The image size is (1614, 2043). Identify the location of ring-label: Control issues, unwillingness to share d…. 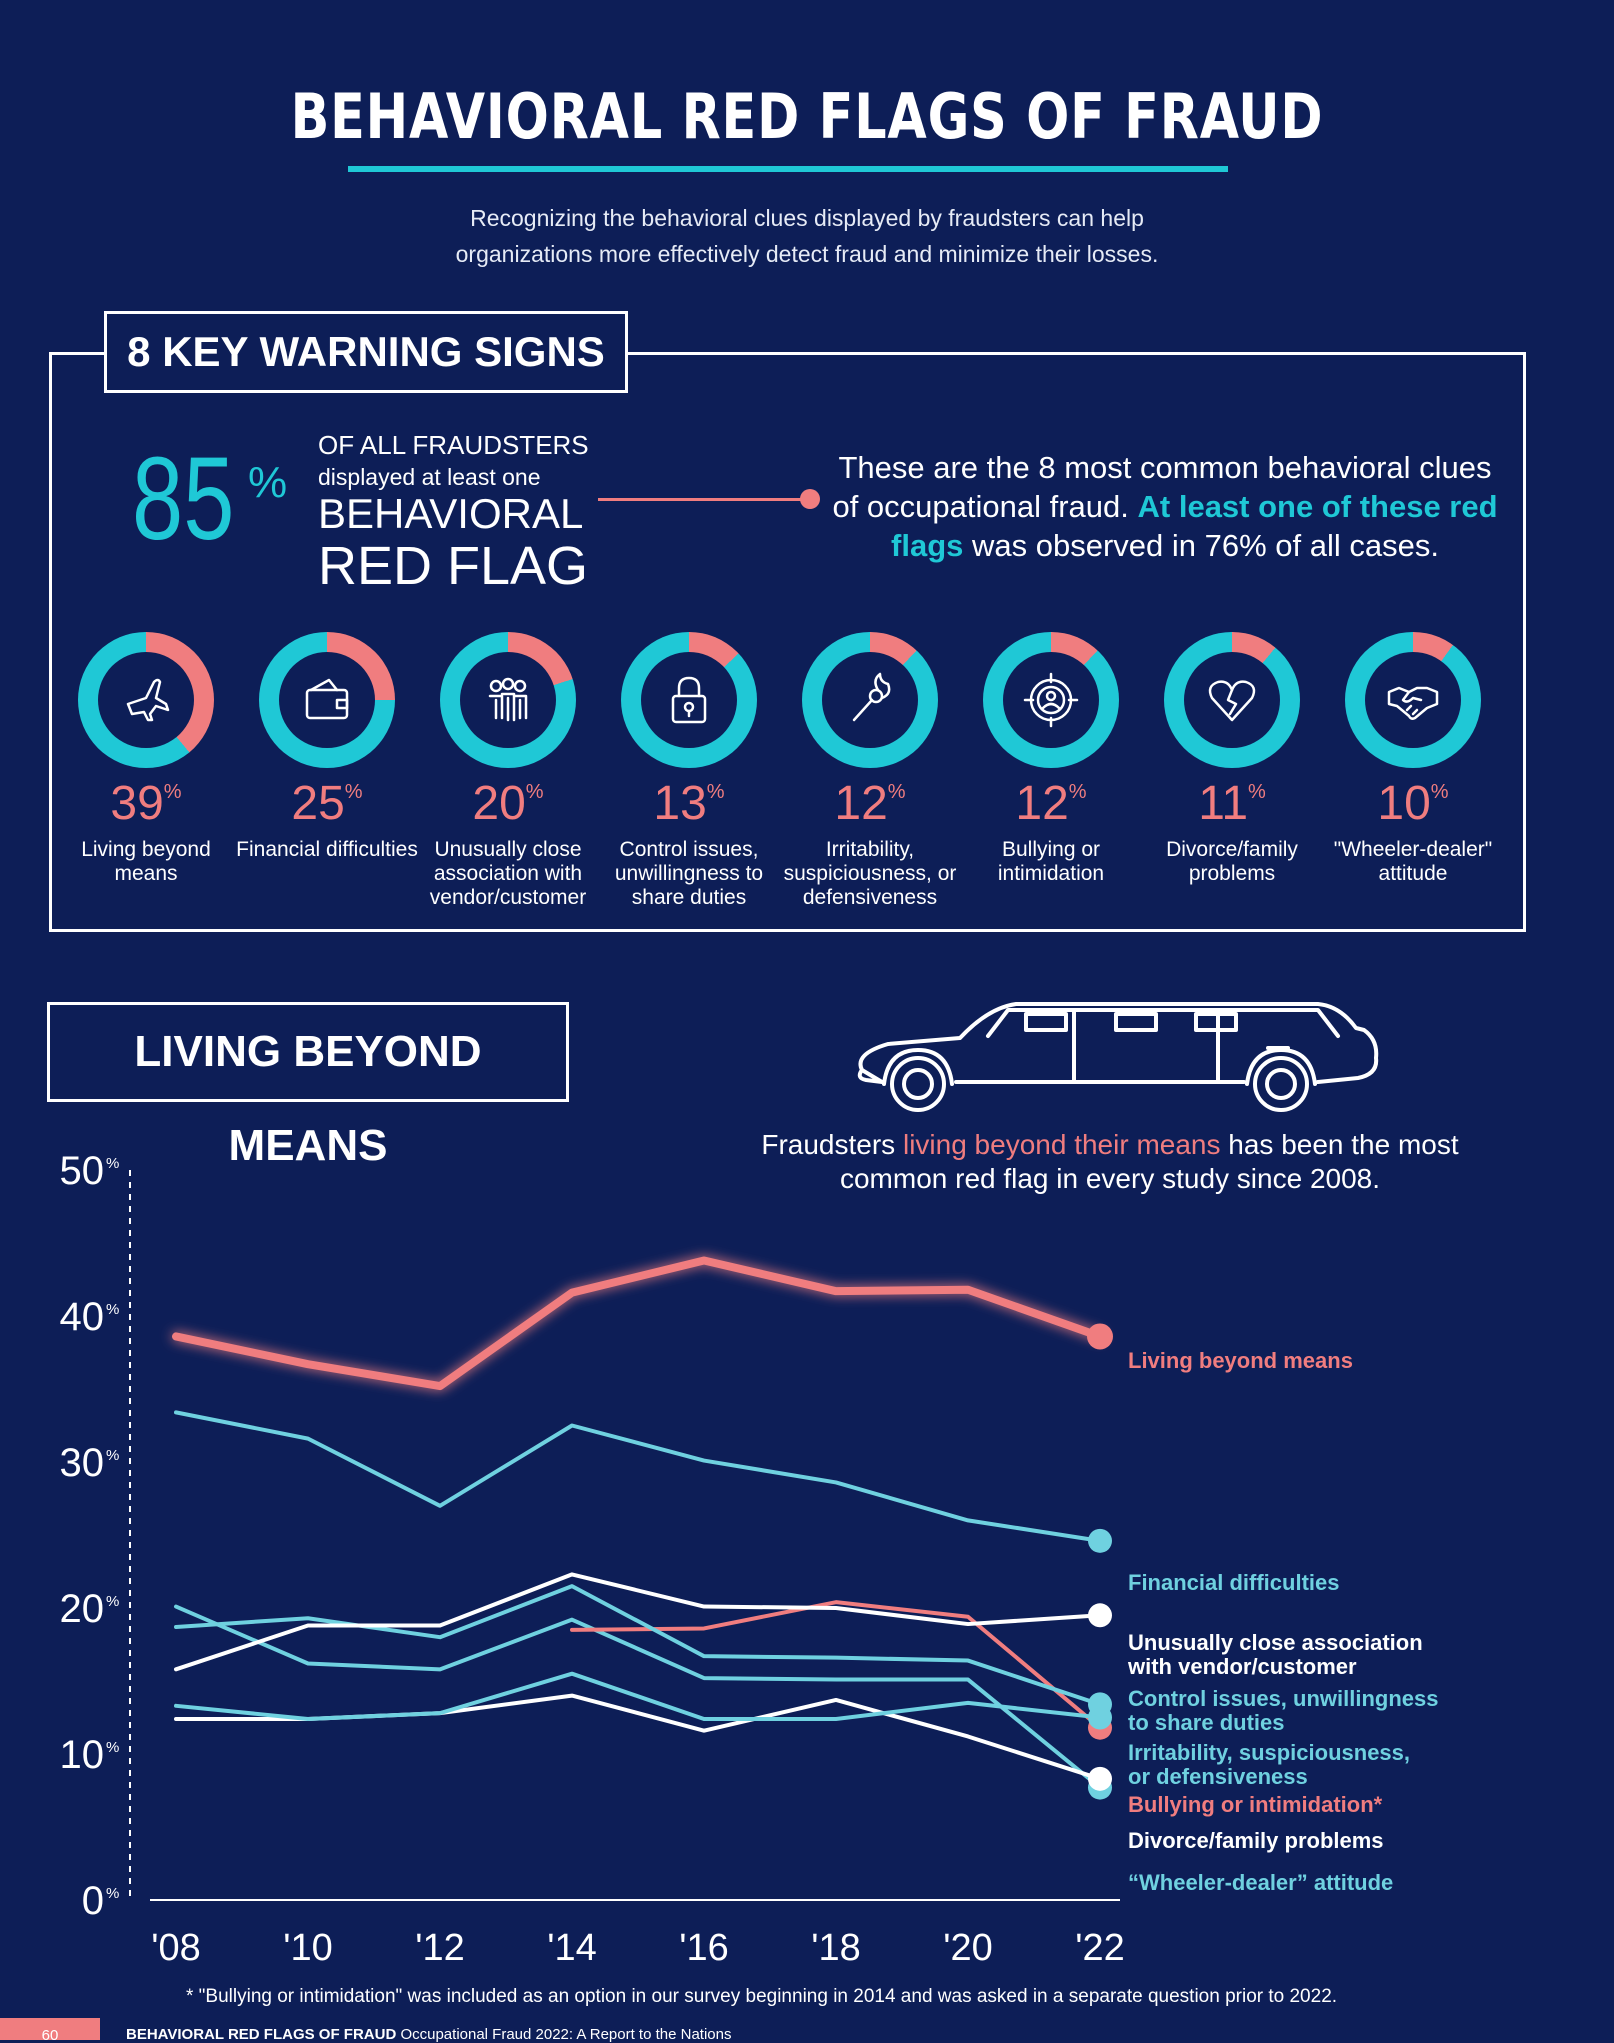
(689, 873).